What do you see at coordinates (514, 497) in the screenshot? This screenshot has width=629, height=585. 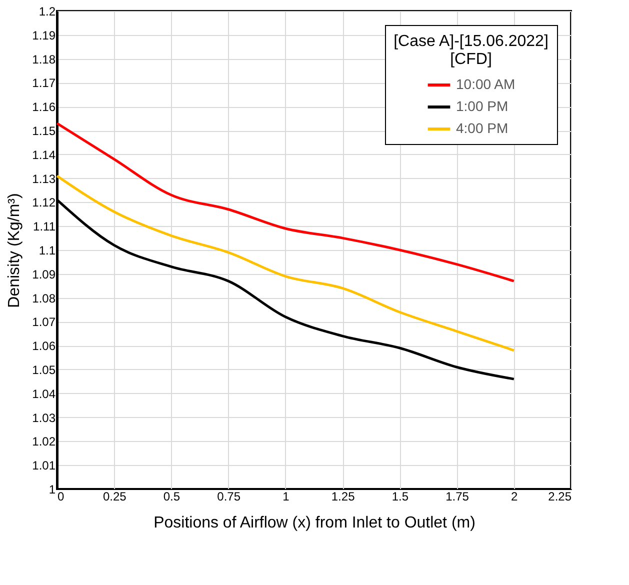 I see `x-tick-label: 2` at bounding box center [514, 497].